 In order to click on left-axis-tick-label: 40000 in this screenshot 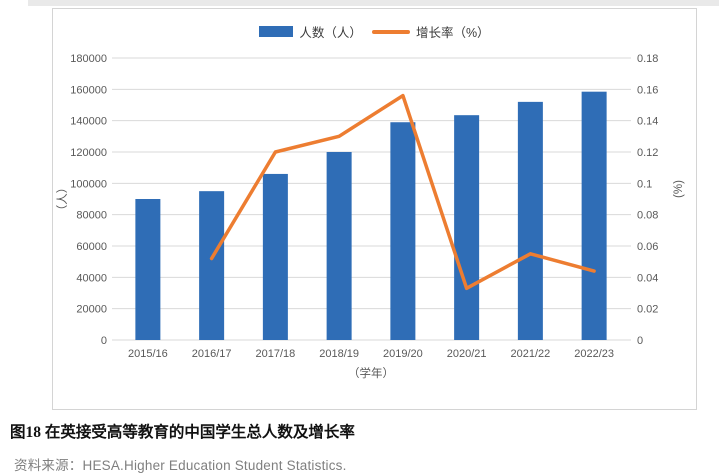, I will do `click(91, 278)`.